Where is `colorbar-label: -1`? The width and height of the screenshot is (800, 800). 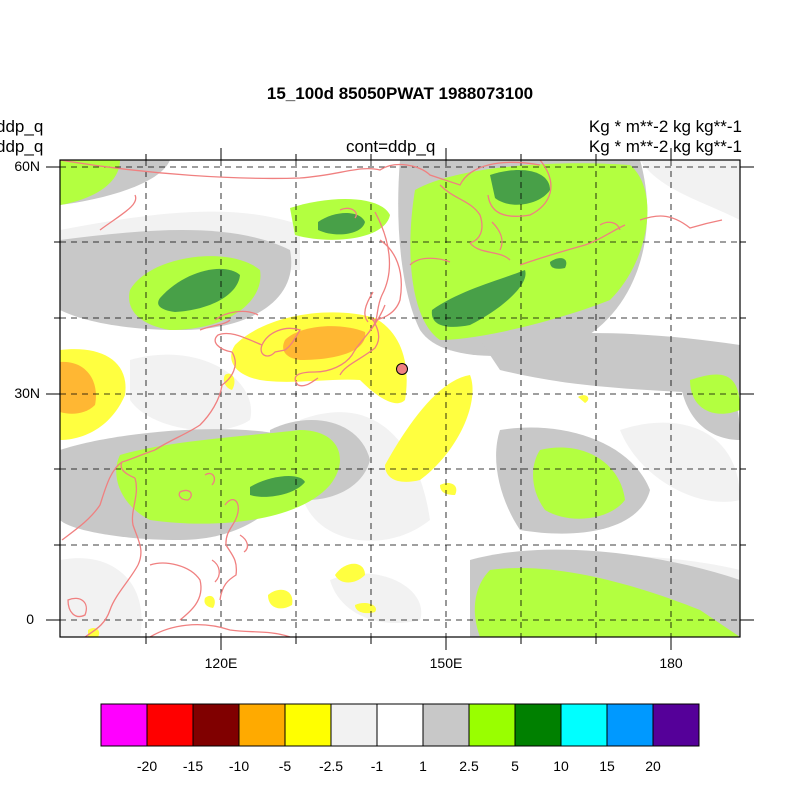 colorbar-label: -1 is located at coordinates (377, 766).